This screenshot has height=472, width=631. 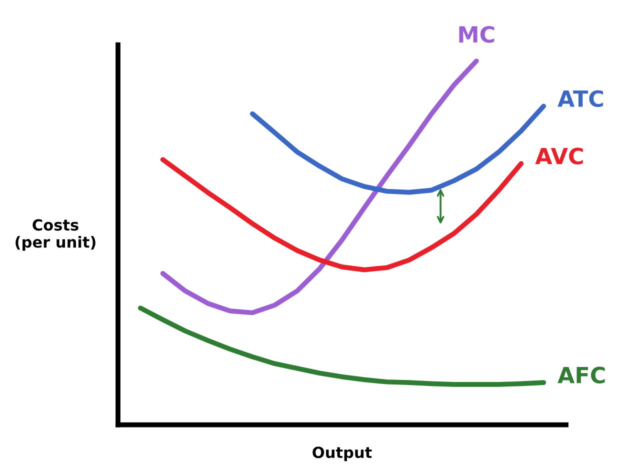 I want to click on series-label: ATC, so click(x=581, y=99).